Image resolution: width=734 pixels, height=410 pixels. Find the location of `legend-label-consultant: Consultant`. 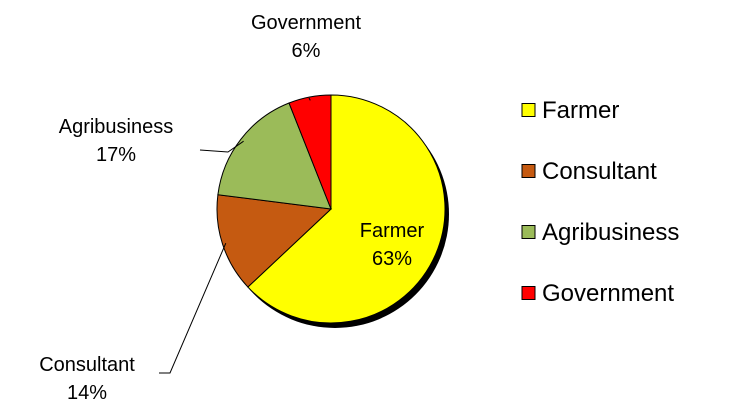

legend-label-consultant: Consultant is located at coordinates (599, 171).